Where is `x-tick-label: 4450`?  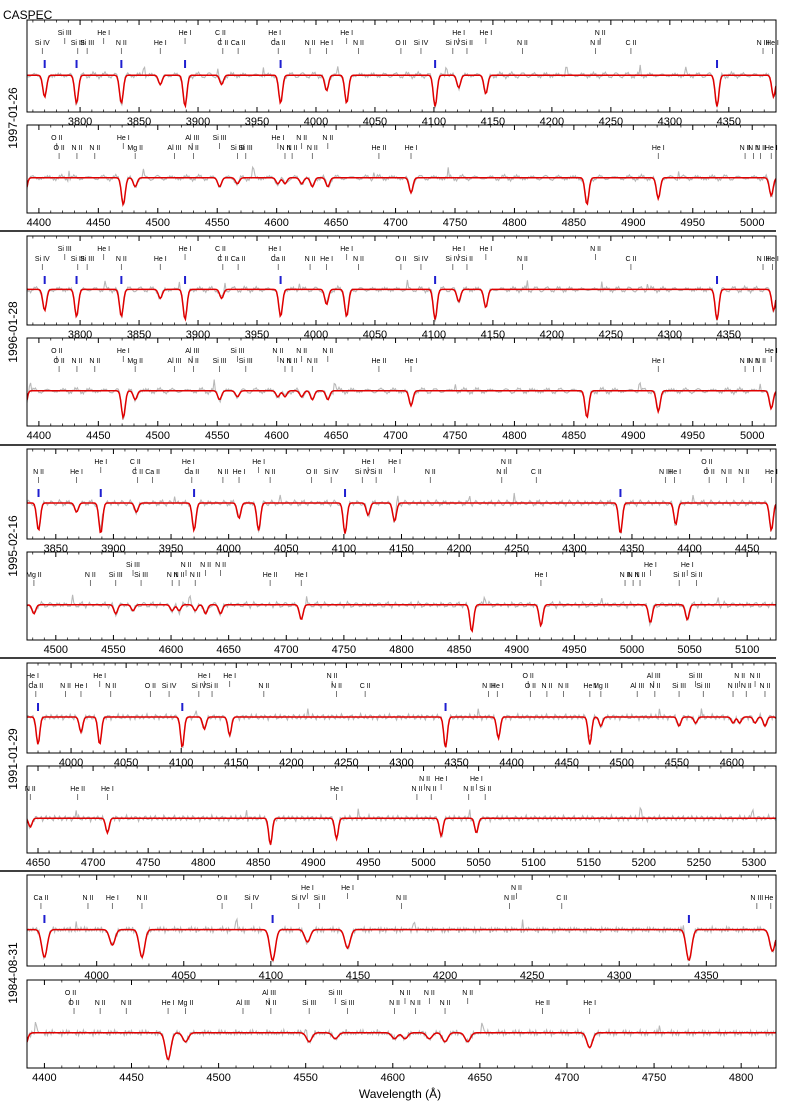
x-tick-label: 4450 is located at coordinates (98, 436).